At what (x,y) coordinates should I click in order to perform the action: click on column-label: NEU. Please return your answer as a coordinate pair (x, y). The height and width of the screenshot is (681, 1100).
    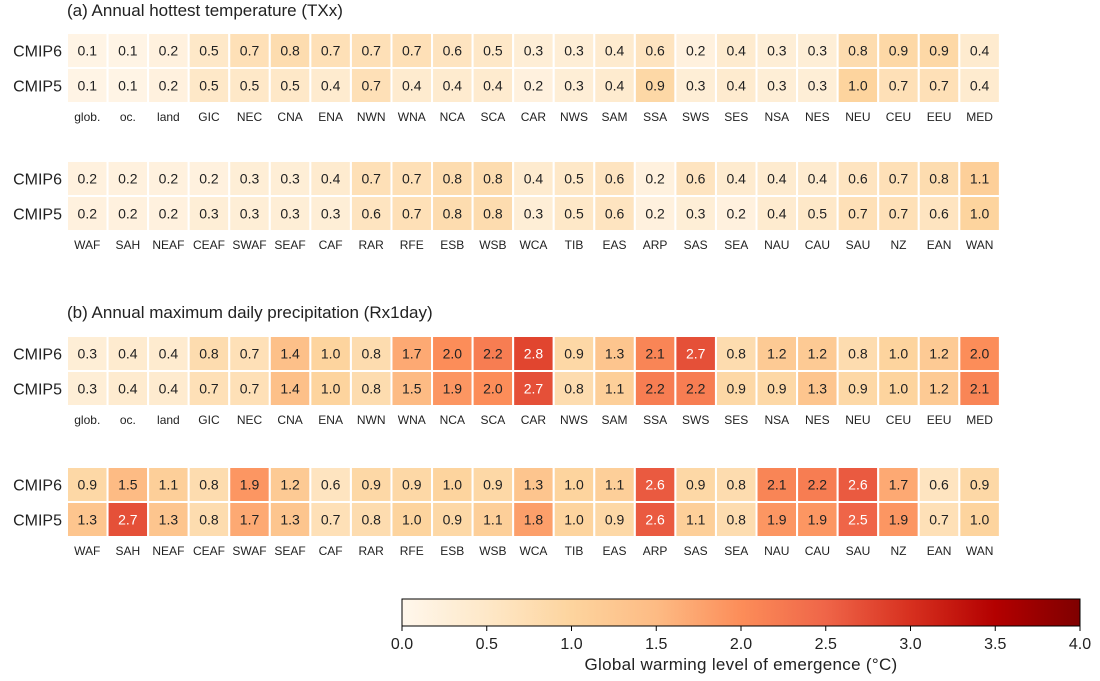
    Looking at the image, I should click on (857, 117).